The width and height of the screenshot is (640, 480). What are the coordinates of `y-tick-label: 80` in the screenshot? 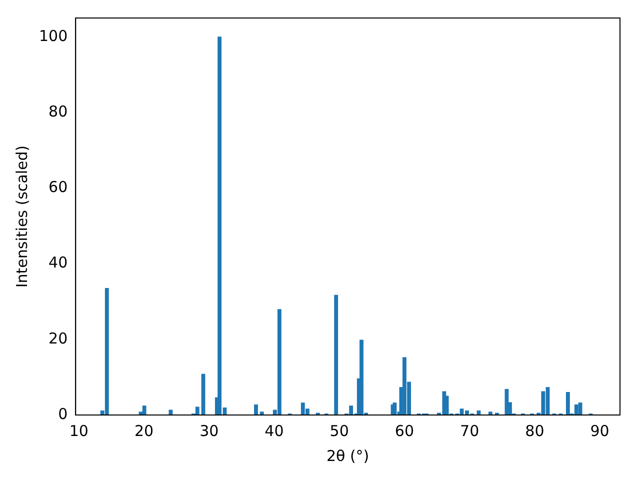 It's located at (58, 111).